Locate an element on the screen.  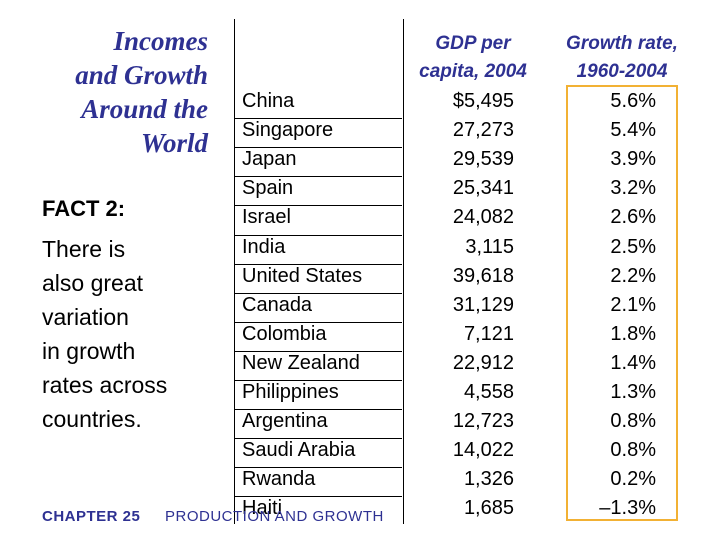
country-cell: Japan is located at coordinates (269, 159).